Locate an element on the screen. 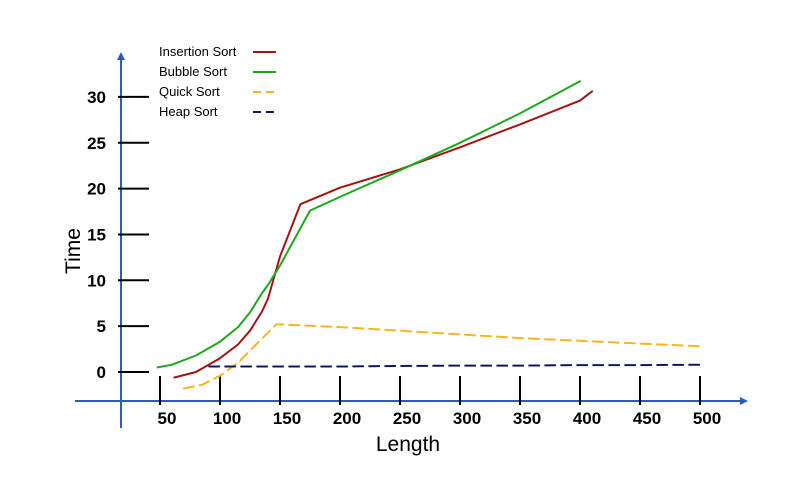 Image resolution: width=800 pixels, height=479 pixels. legend-label: Insertion Sort is located at coordinates (198, 51).